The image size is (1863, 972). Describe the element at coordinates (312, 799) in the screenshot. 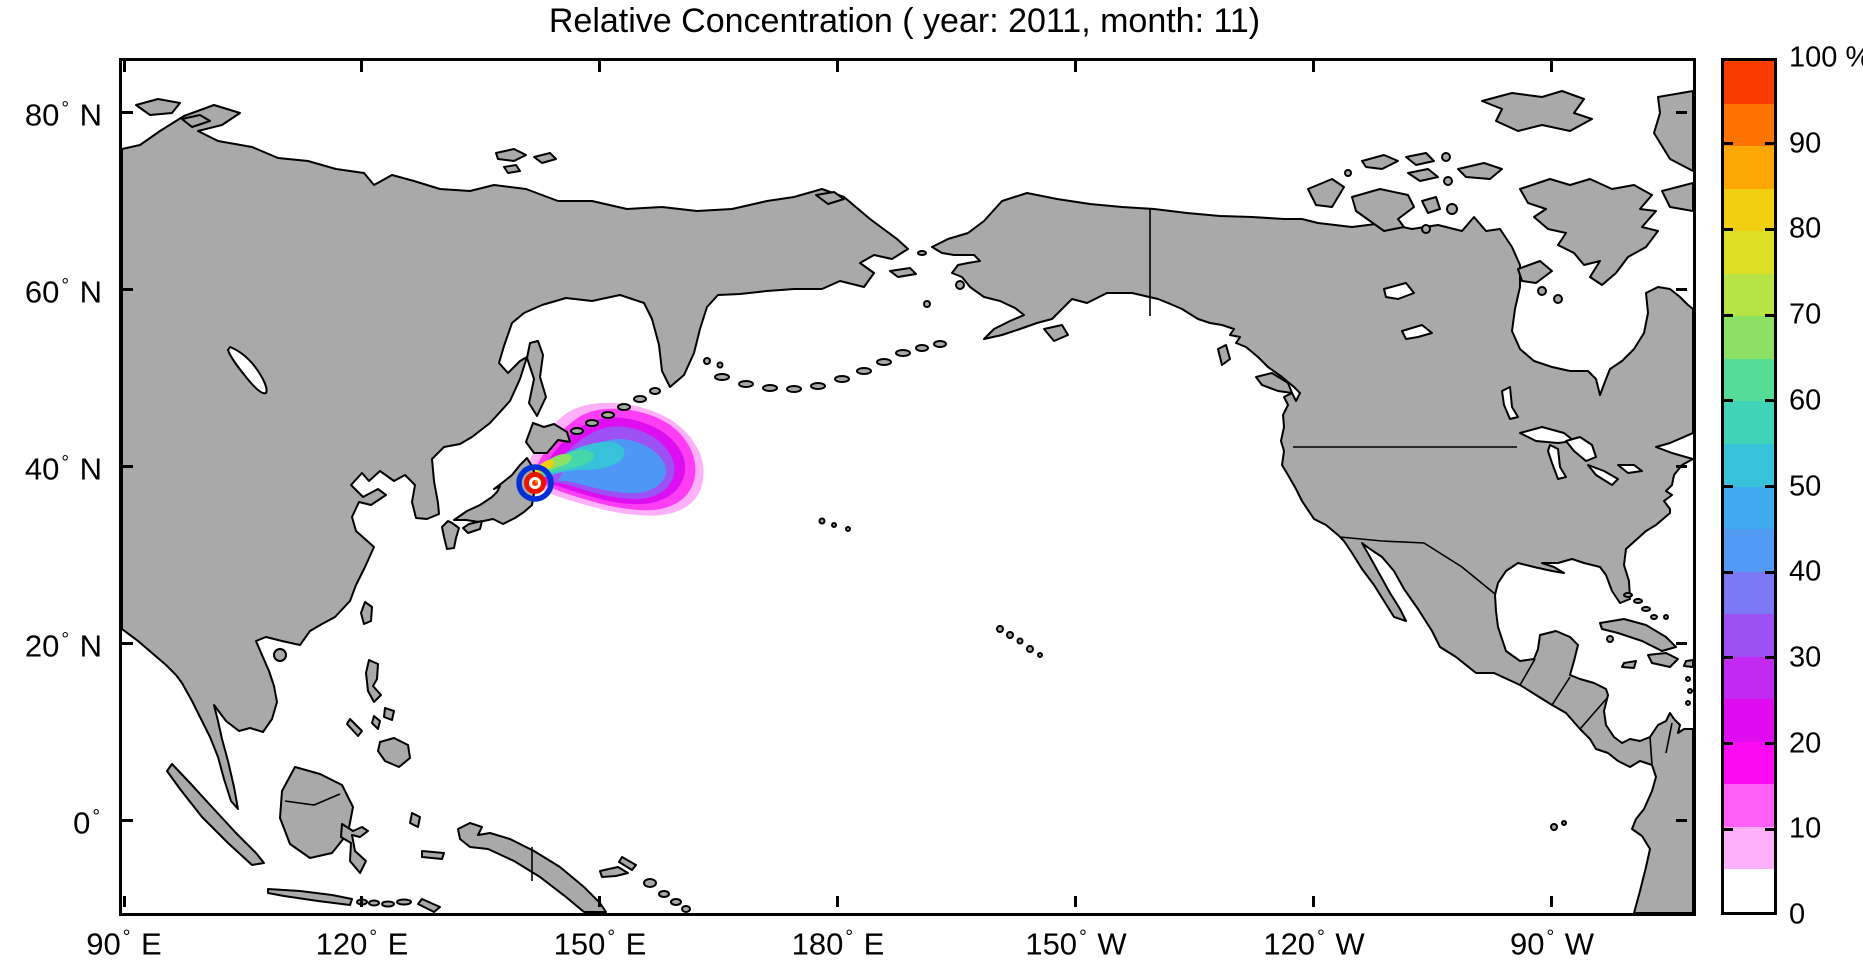

I see `border-borneo` at that location.